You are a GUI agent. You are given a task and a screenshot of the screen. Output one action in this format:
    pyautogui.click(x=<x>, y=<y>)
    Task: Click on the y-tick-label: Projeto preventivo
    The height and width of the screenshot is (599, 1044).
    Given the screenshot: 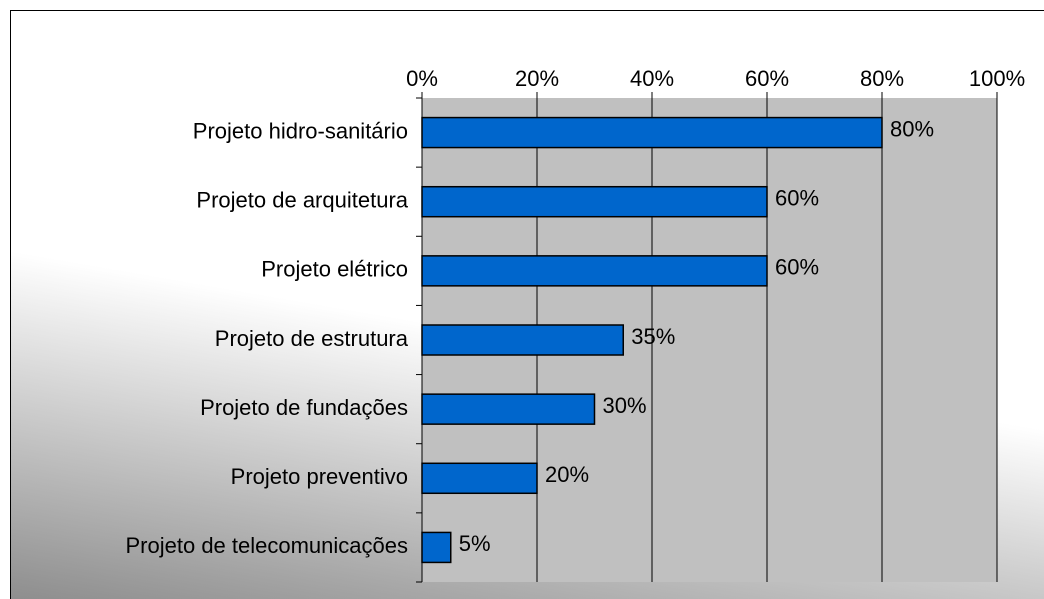 What is the action you would take?
    pyautogui.click(x=319, y=476)
    